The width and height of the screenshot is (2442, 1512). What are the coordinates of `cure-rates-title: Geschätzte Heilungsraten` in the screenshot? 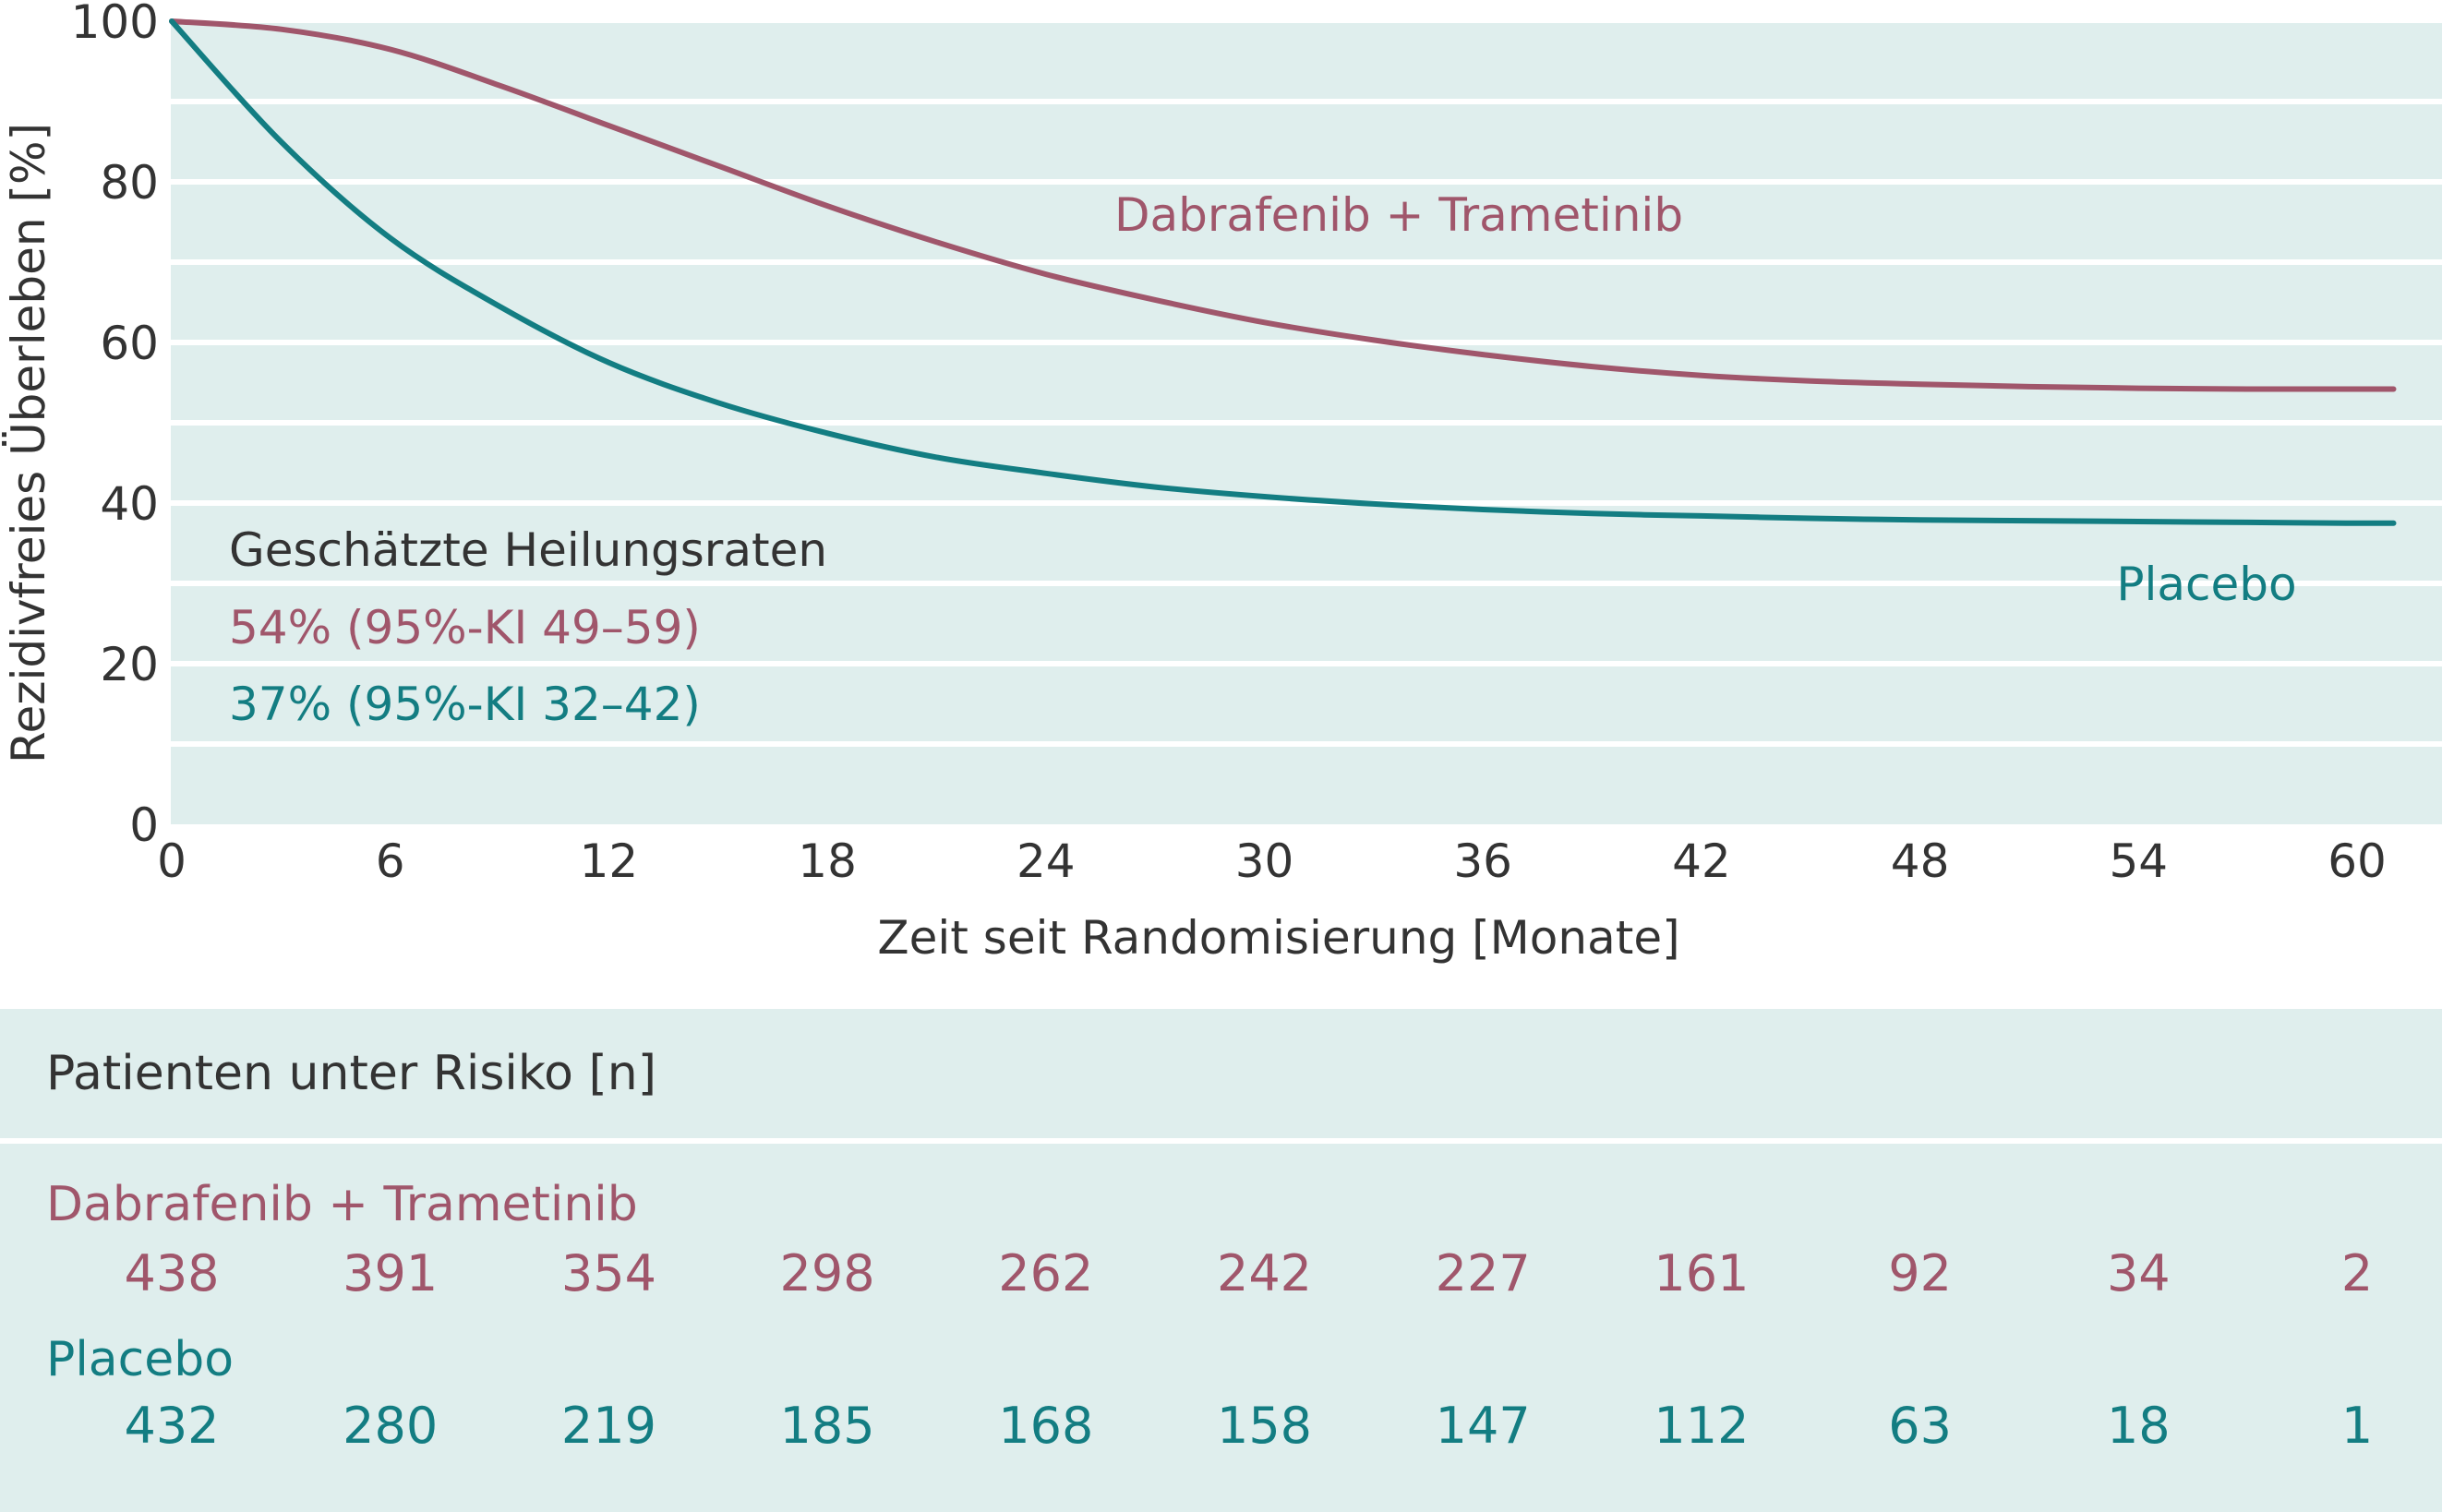 It's located at (528, 550).